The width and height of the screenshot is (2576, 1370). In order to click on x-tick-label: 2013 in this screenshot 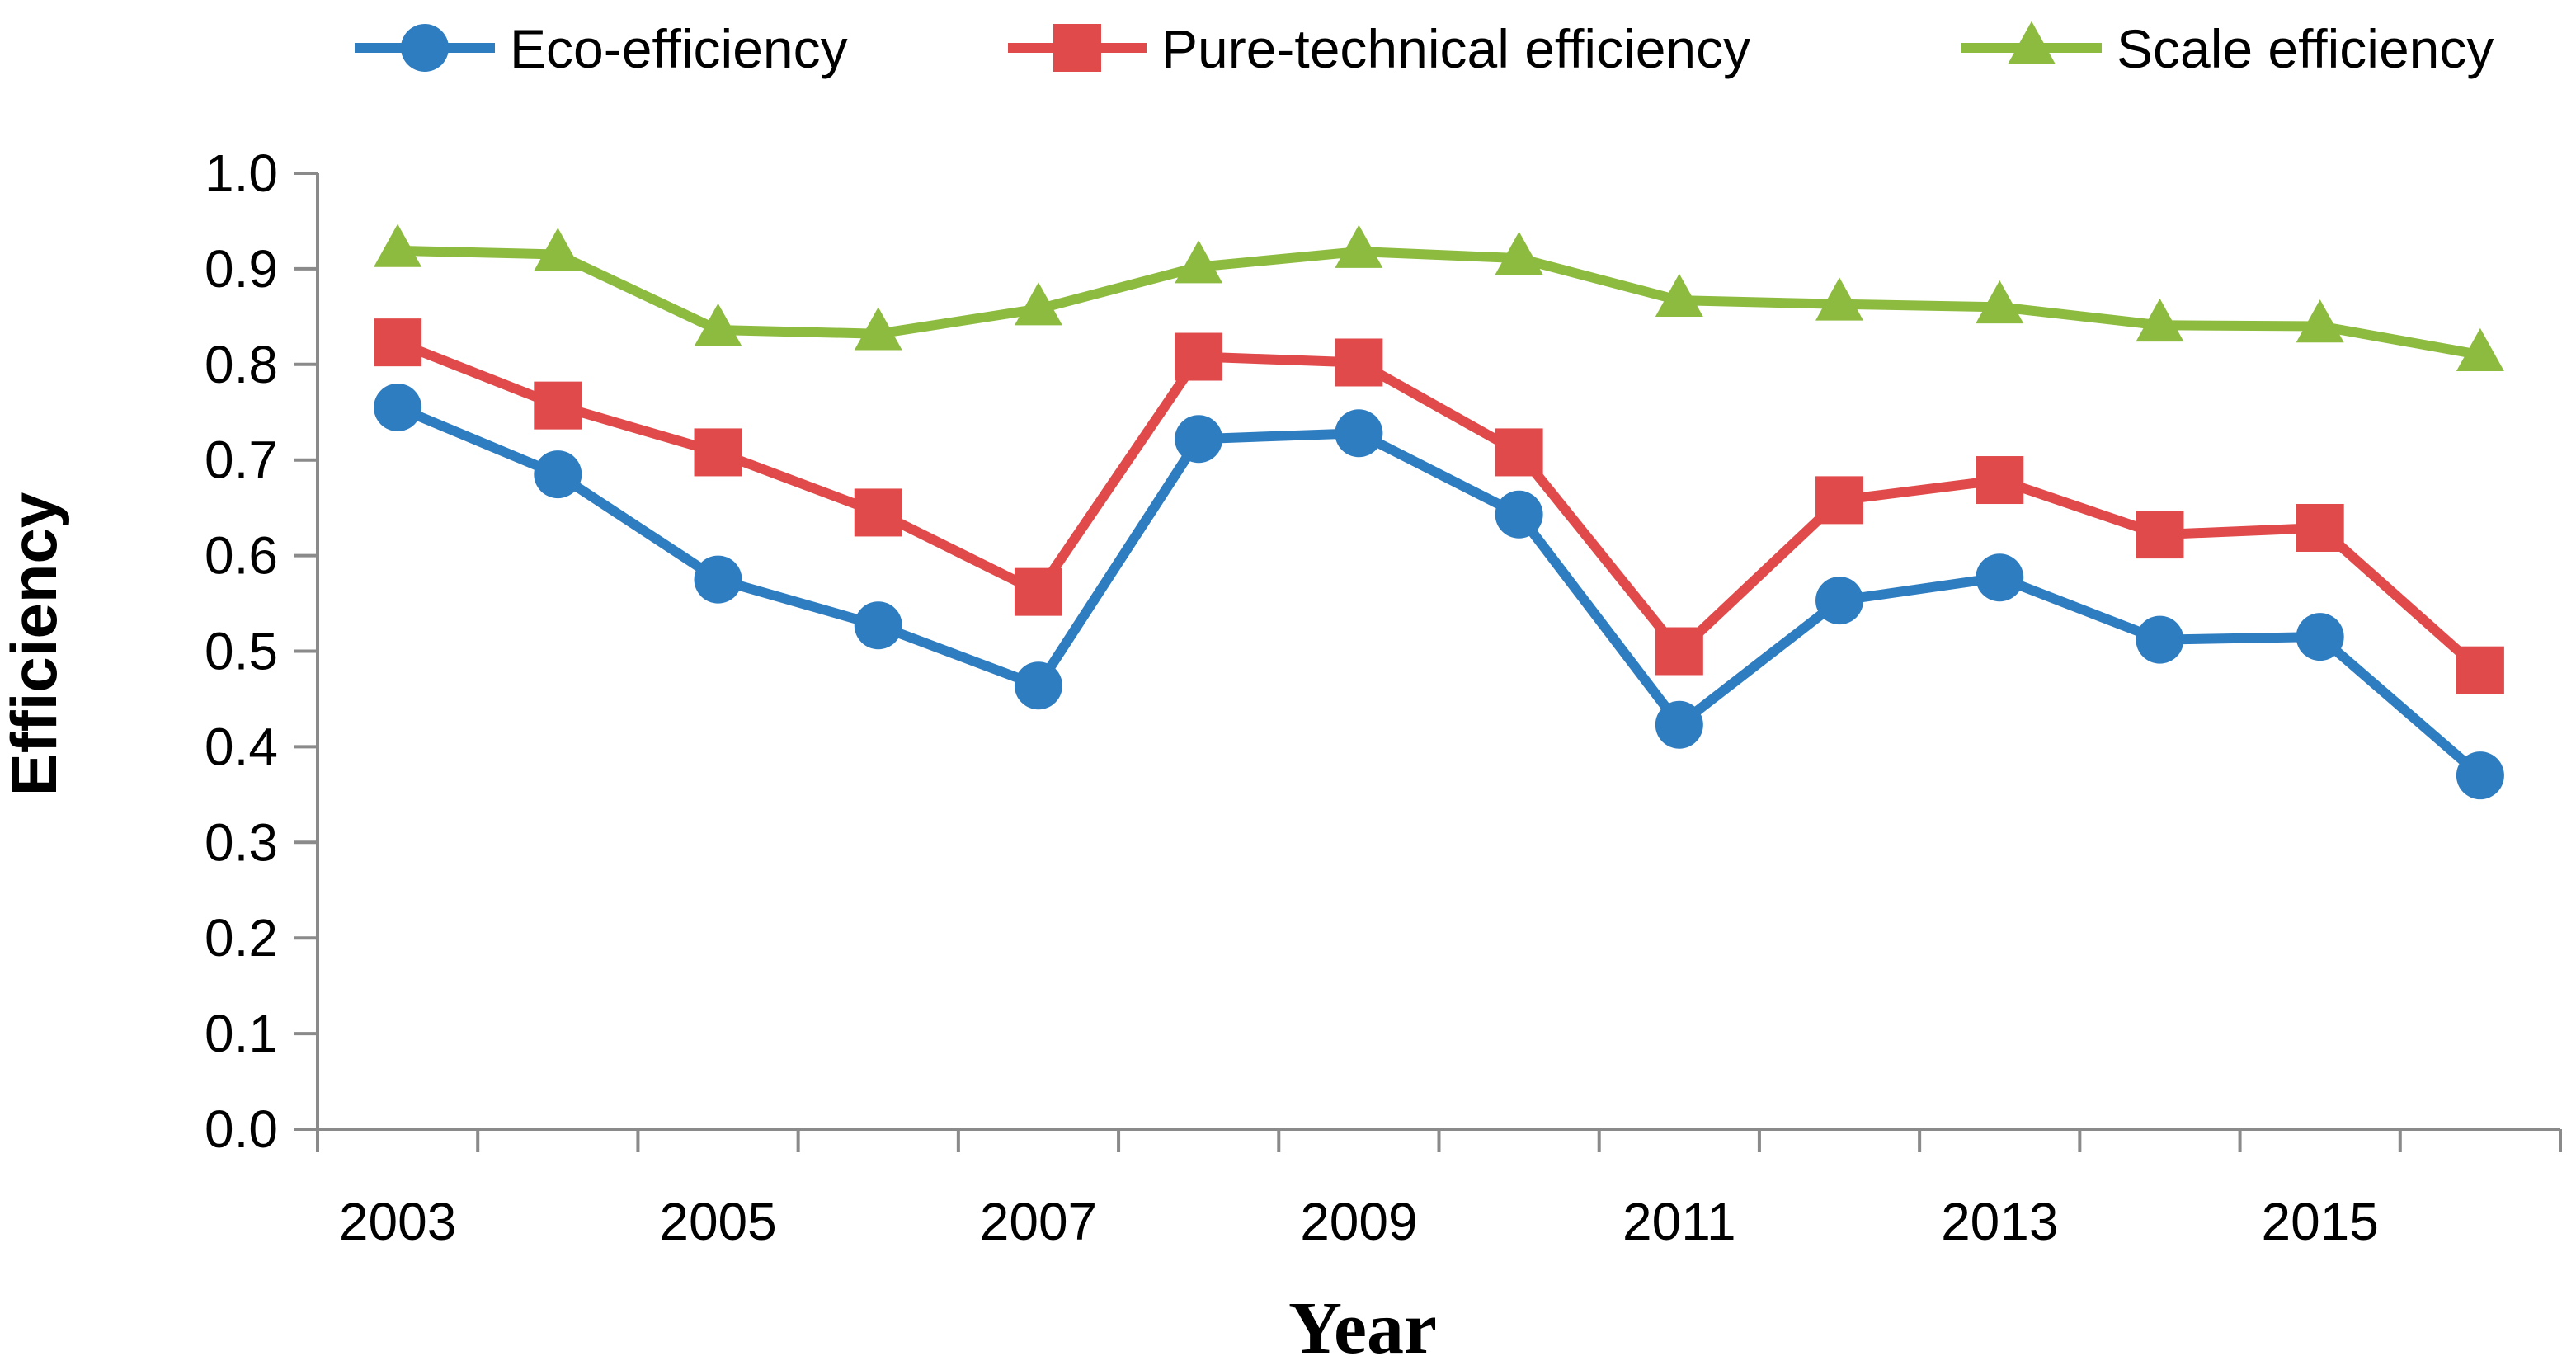, I will do `click(2000, 1221)`.